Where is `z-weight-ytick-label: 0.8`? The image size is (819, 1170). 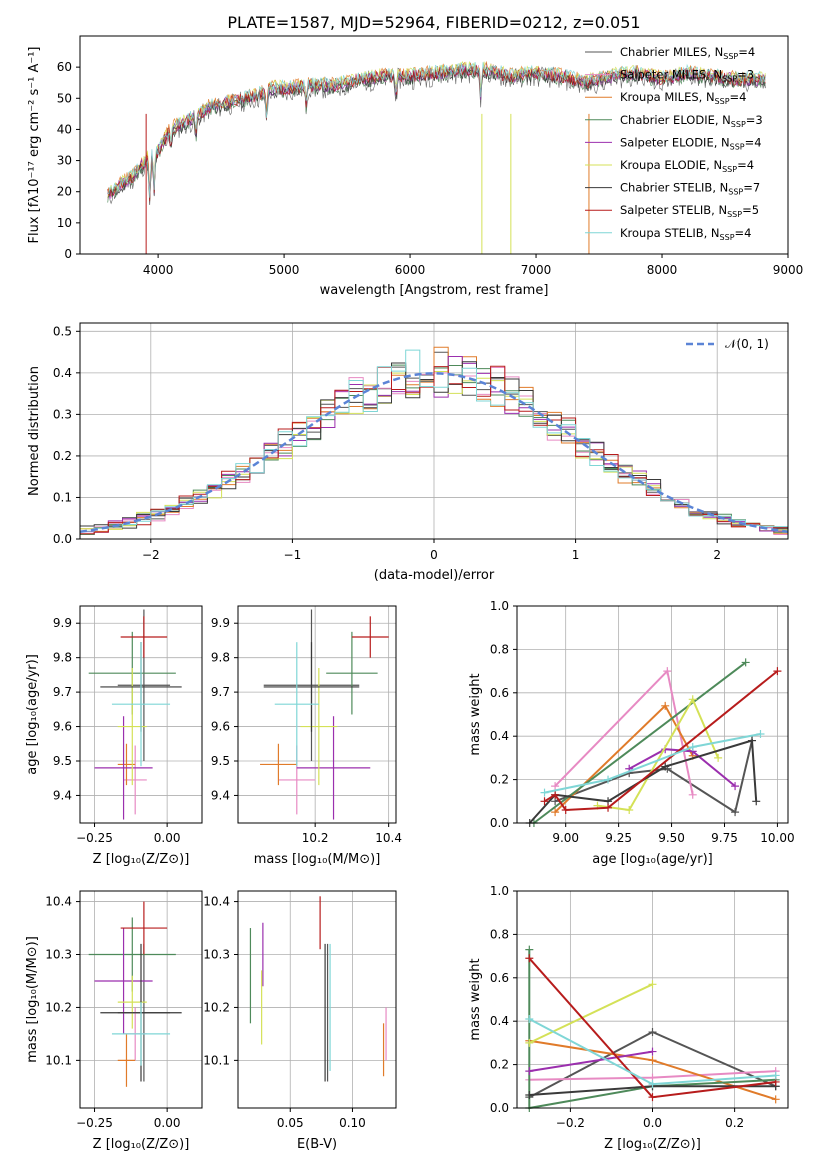
z-weight-ytick-label: 0.8 is located at coordinates (499, 934).